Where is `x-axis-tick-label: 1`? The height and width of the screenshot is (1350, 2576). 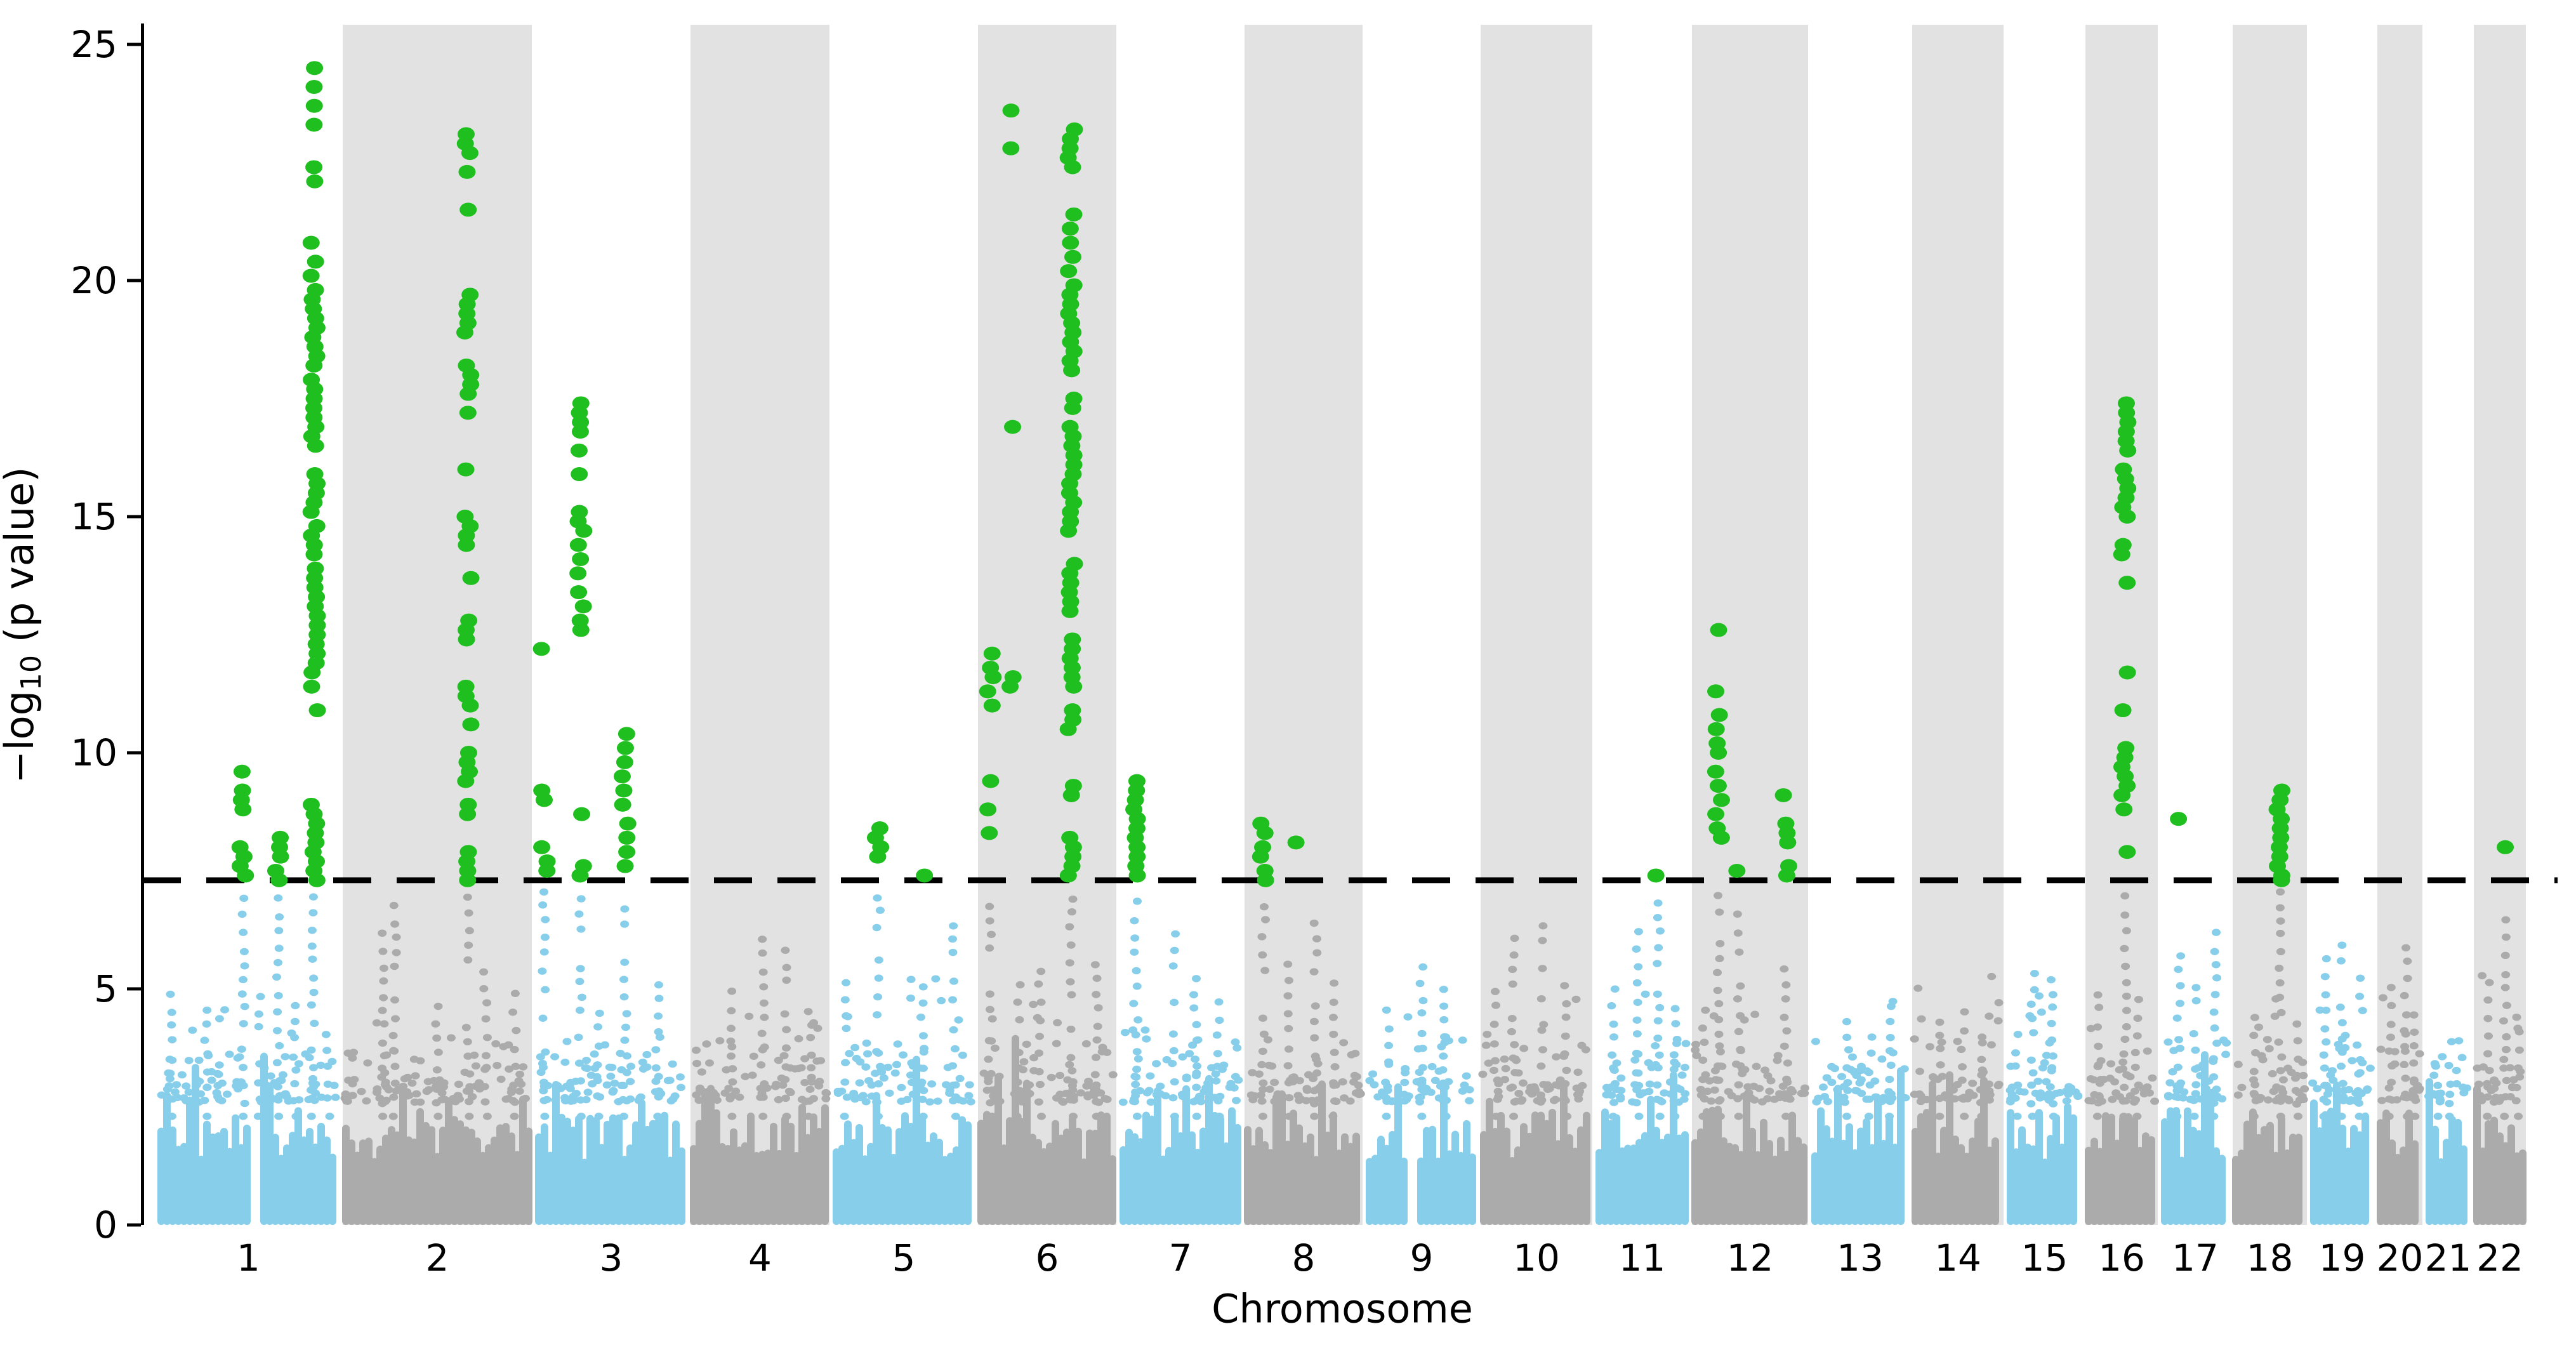 x-axis-tick-label: 1 is located at coordinates (248, 1258).